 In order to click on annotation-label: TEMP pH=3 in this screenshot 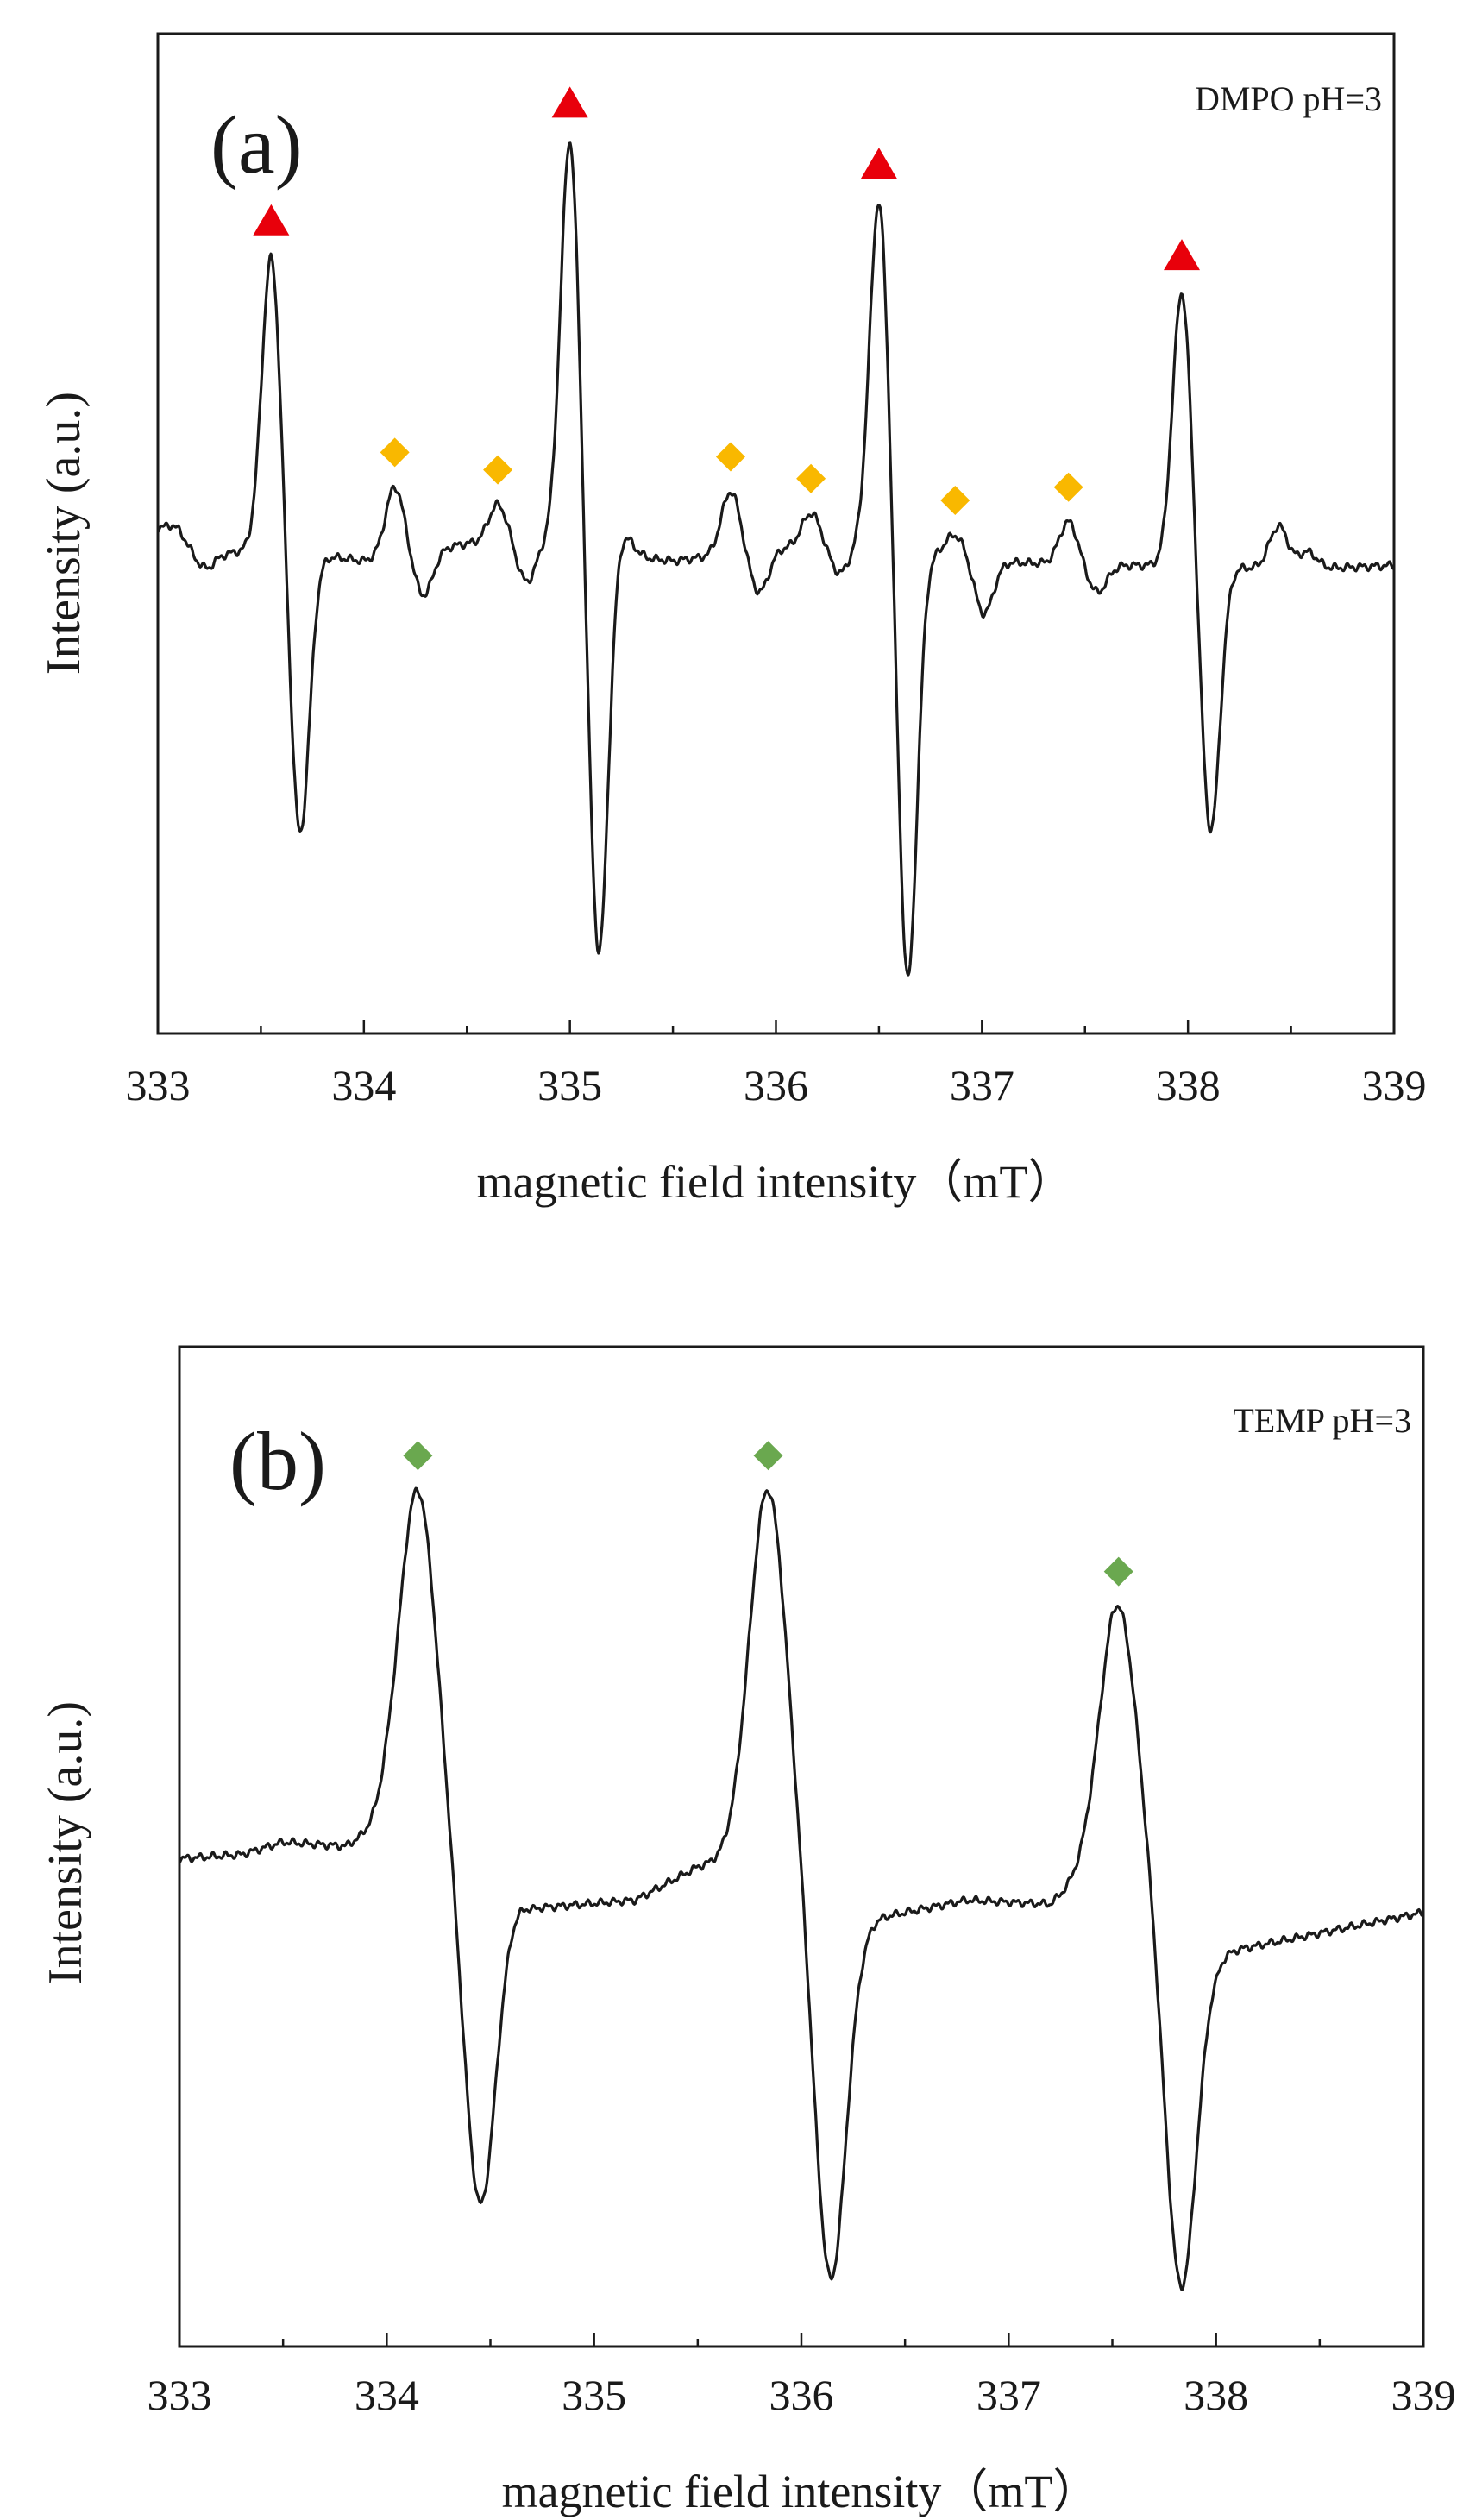, I will do `click(1322, 1420)`.